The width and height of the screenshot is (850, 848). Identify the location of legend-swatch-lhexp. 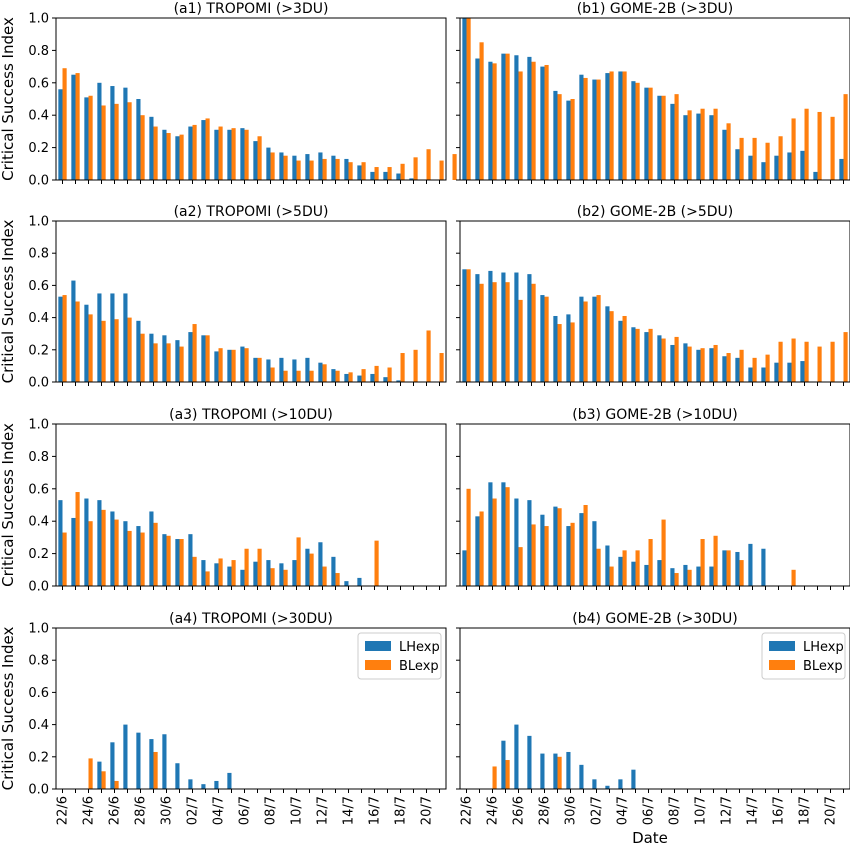
(782, 646).